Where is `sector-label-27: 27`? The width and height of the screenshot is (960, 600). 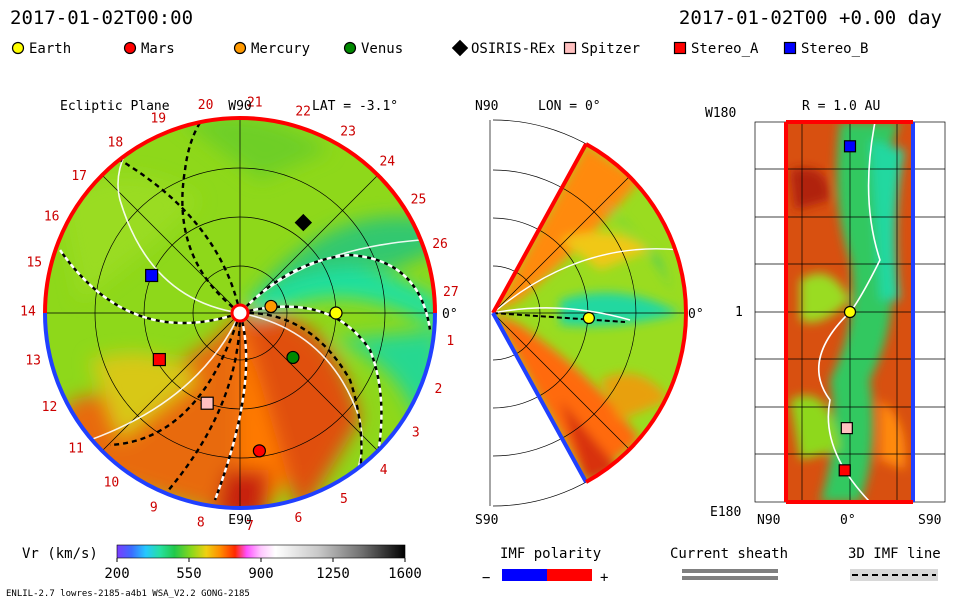 sector-label-27: 27 is located at coordinates (451, 292).